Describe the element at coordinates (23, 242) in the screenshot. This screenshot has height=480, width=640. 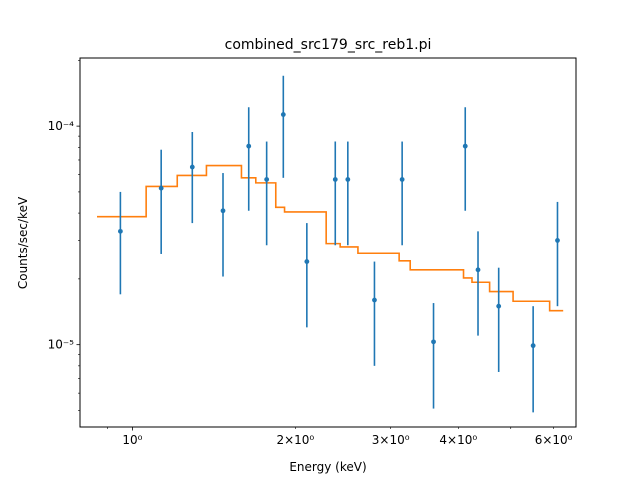
I see `y-axis-title: Counts/sec/keV` at that location.